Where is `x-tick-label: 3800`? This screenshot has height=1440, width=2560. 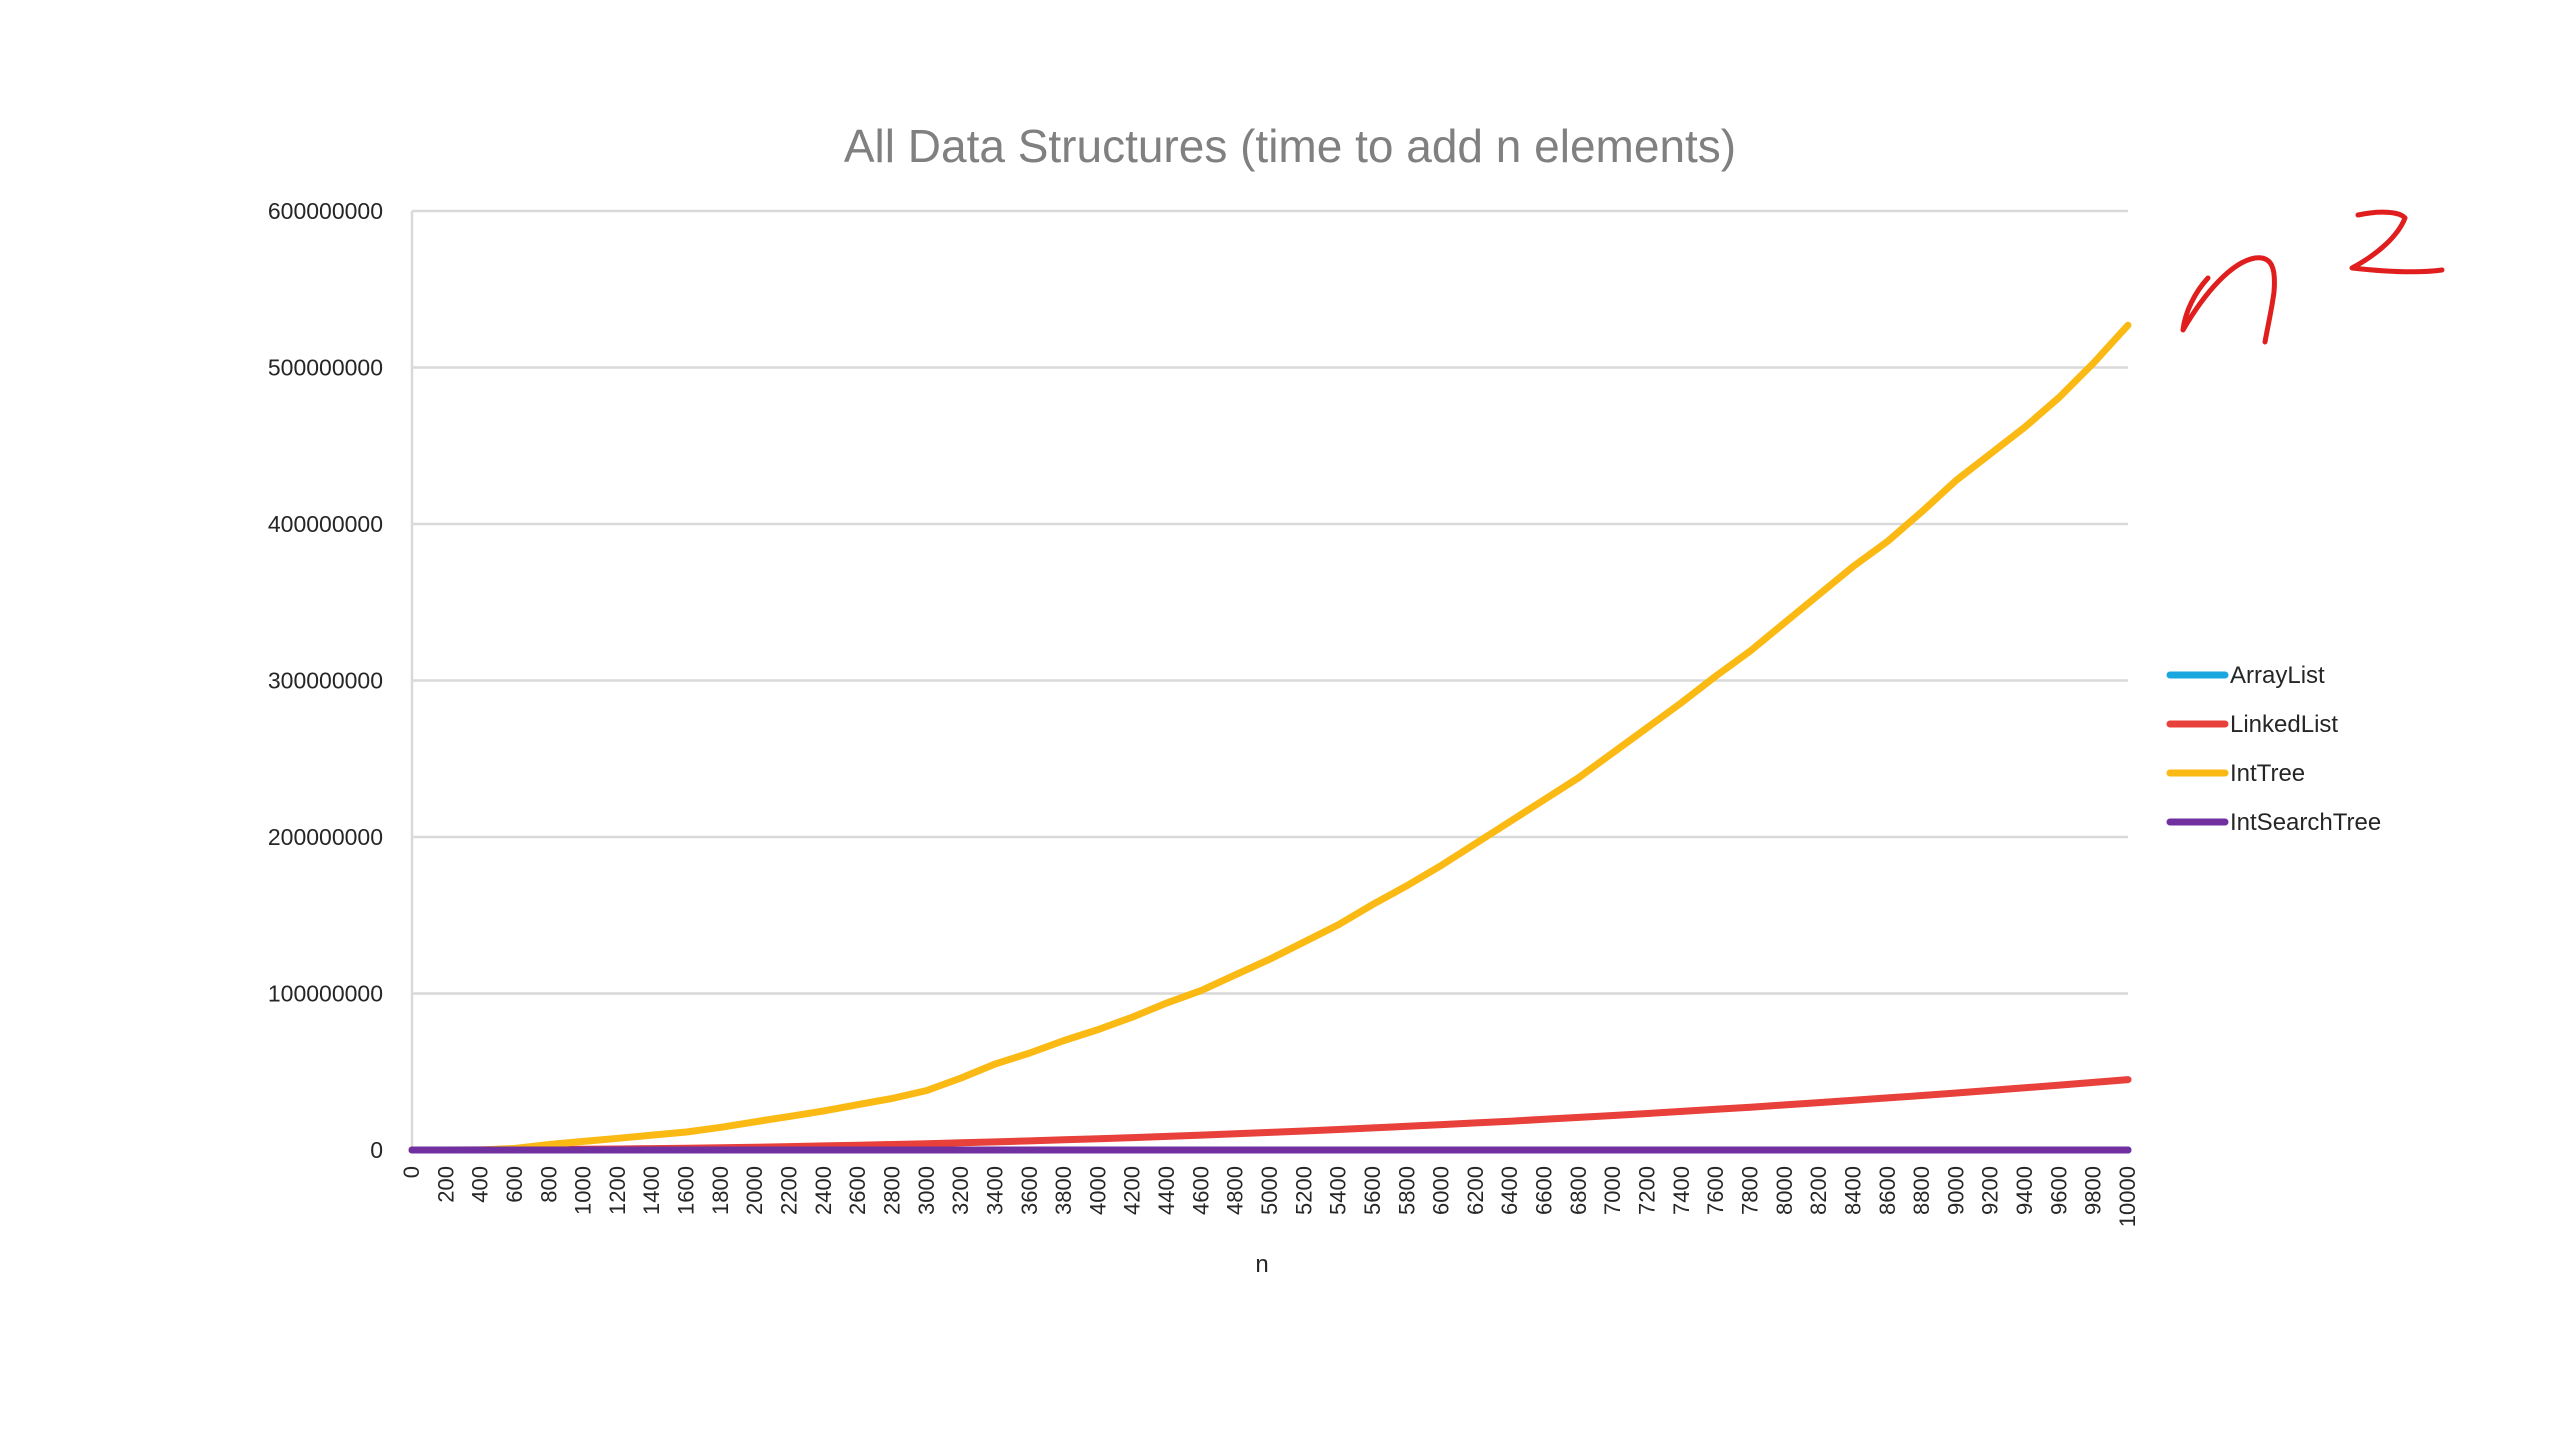
x-tick-label: 3800 is located at coordinates (1063, 1190).